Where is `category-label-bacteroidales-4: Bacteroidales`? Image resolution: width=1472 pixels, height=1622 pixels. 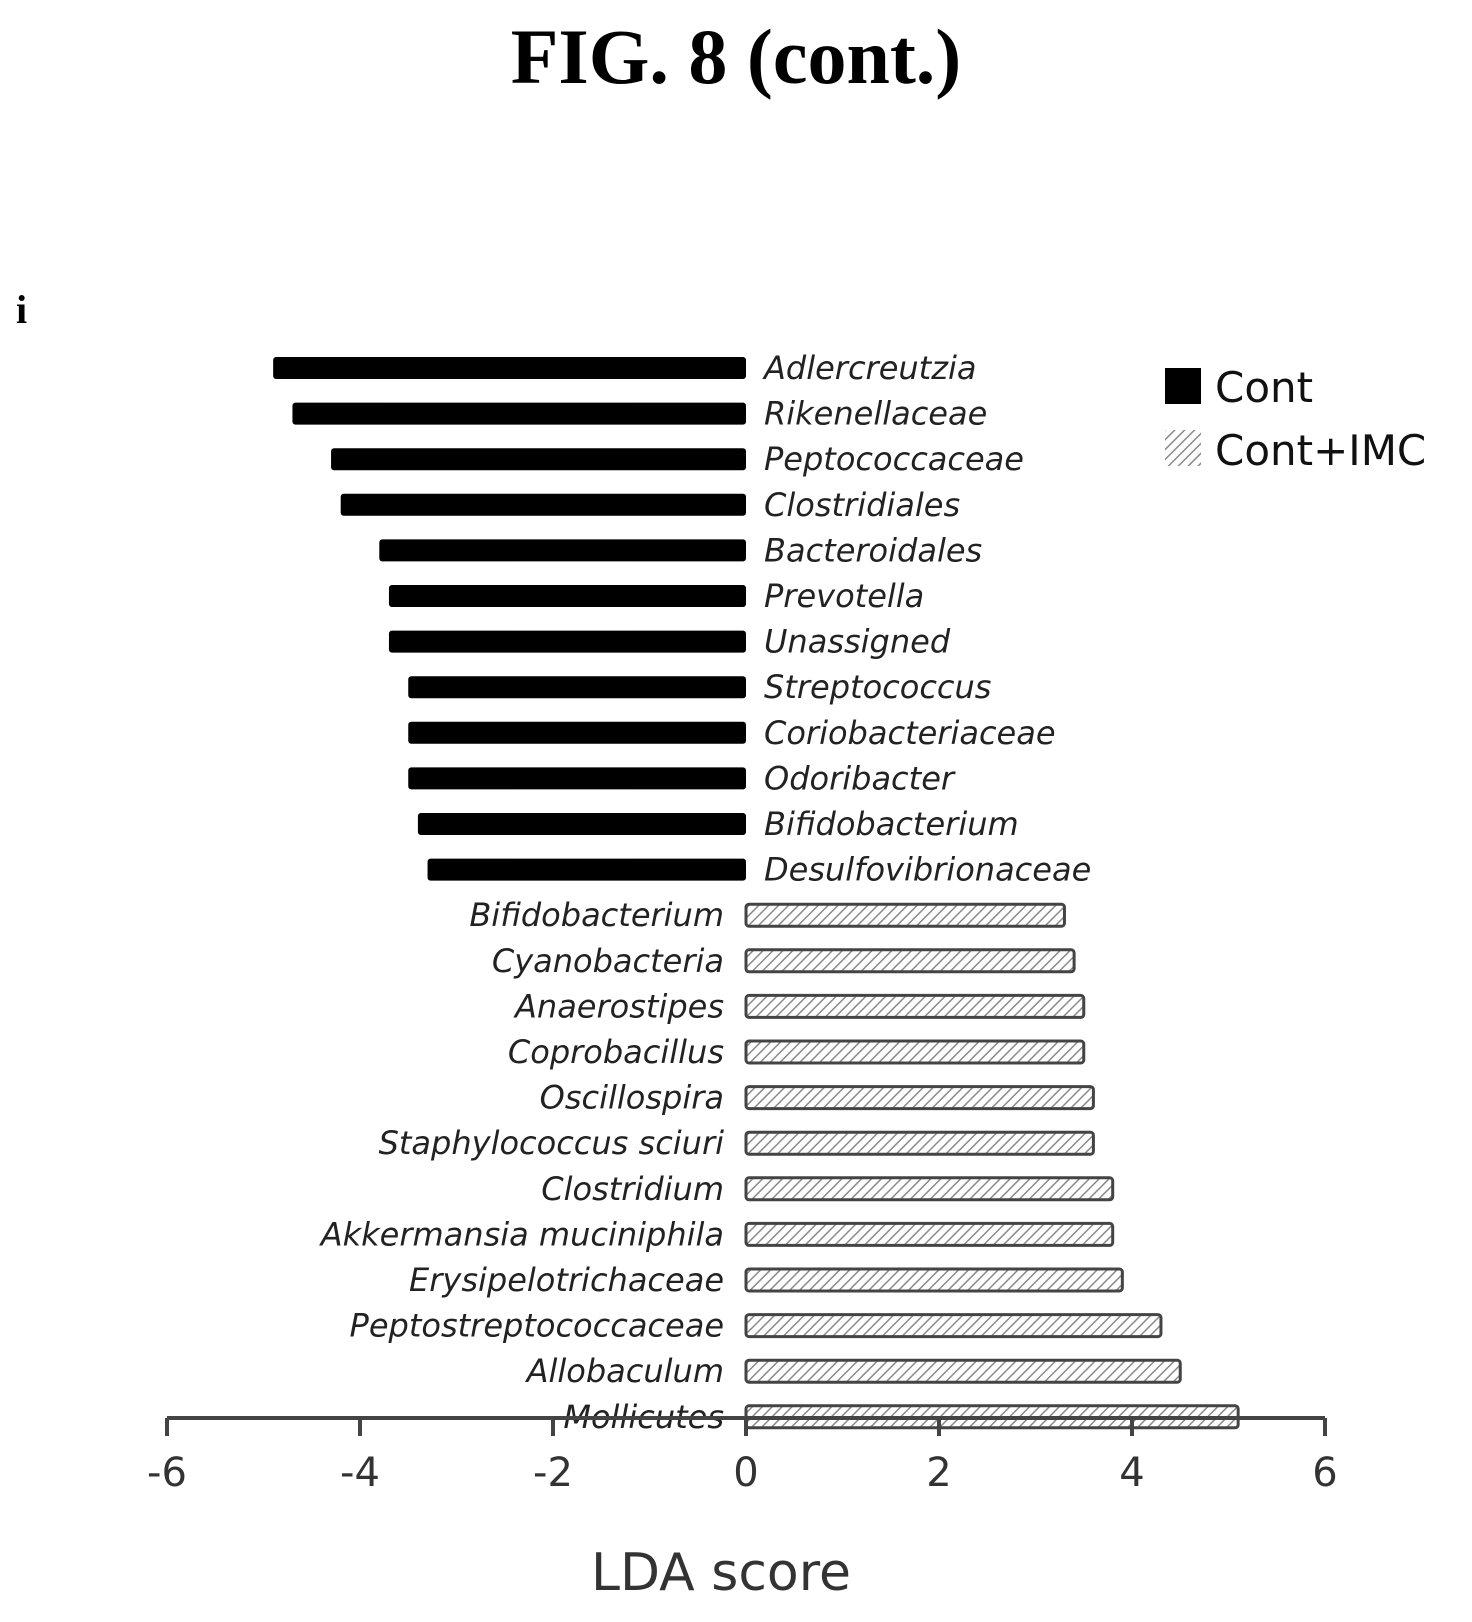
category-label-bacteroidales-4: Bacteroidales is located at coordinates (873, 550).